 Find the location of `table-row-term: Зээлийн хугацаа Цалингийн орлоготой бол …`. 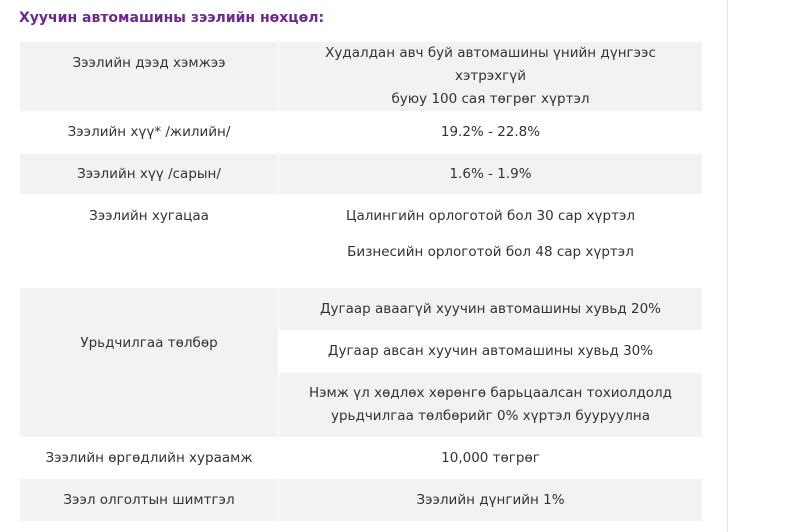

table-row-term: Зээлийн хугацаа Цалингийн орлоготой бол … is located at coordinates (361, 241).